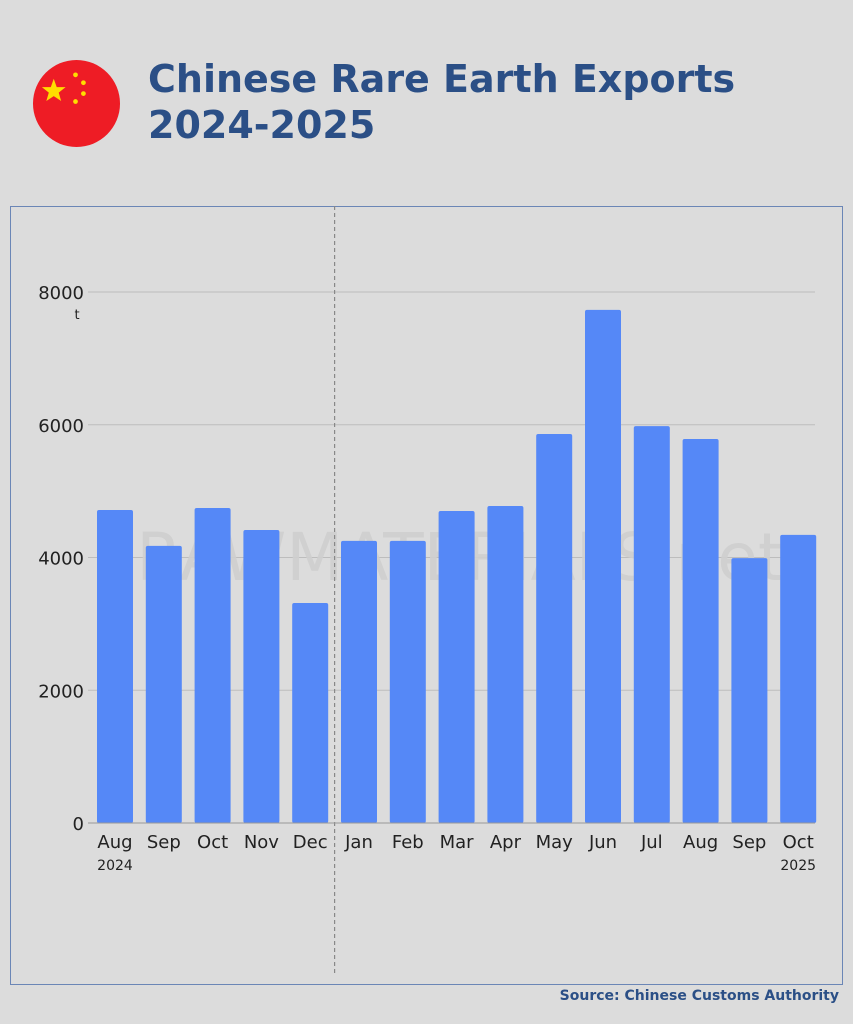  I want to click on y-tick-label: 2000, so click(61, 691).